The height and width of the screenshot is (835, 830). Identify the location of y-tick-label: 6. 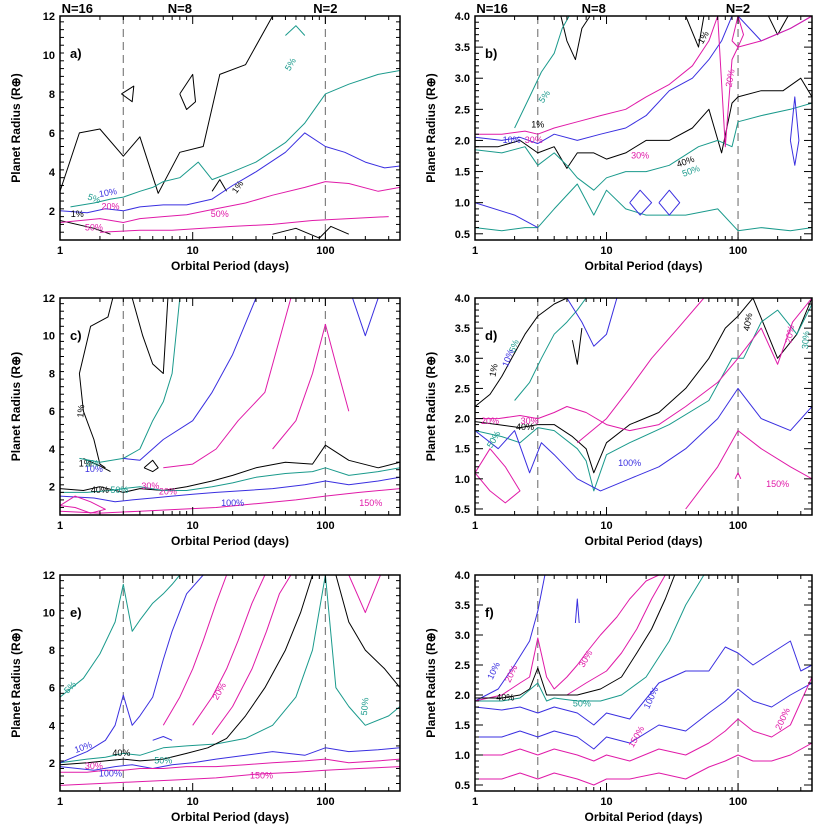
(52, 134).